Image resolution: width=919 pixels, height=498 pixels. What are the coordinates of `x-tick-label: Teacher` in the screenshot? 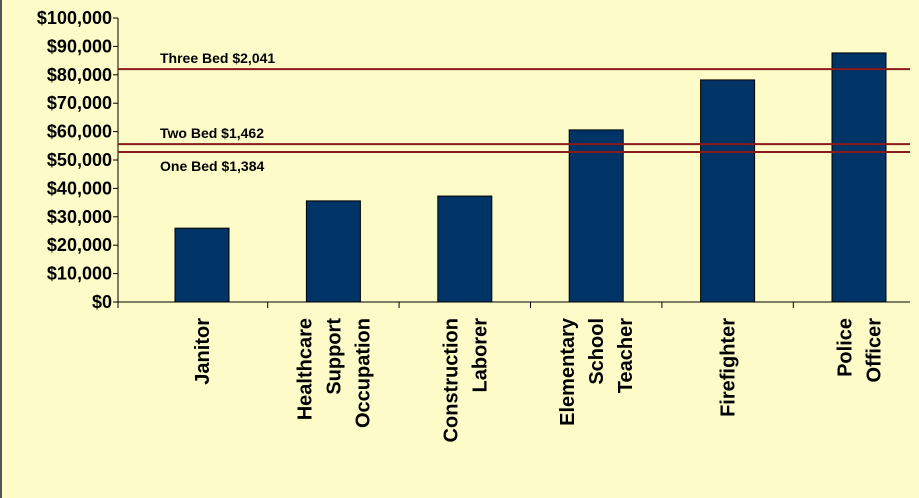 It's located at (626, 355).